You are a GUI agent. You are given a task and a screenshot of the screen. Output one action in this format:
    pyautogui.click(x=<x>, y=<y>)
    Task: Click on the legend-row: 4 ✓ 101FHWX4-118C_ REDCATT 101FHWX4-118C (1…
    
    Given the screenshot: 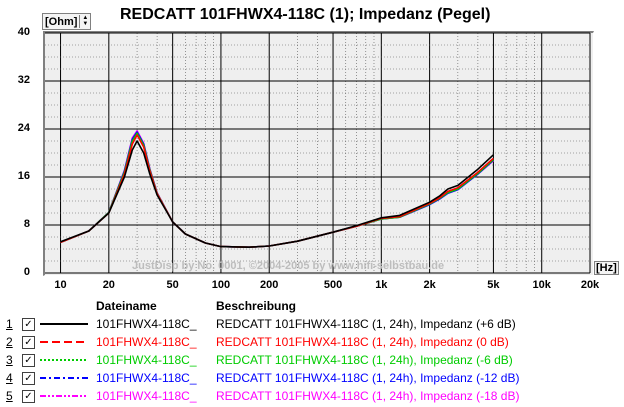 What is the action you would take?
    pyautogui.click(x=312, y=380)
    